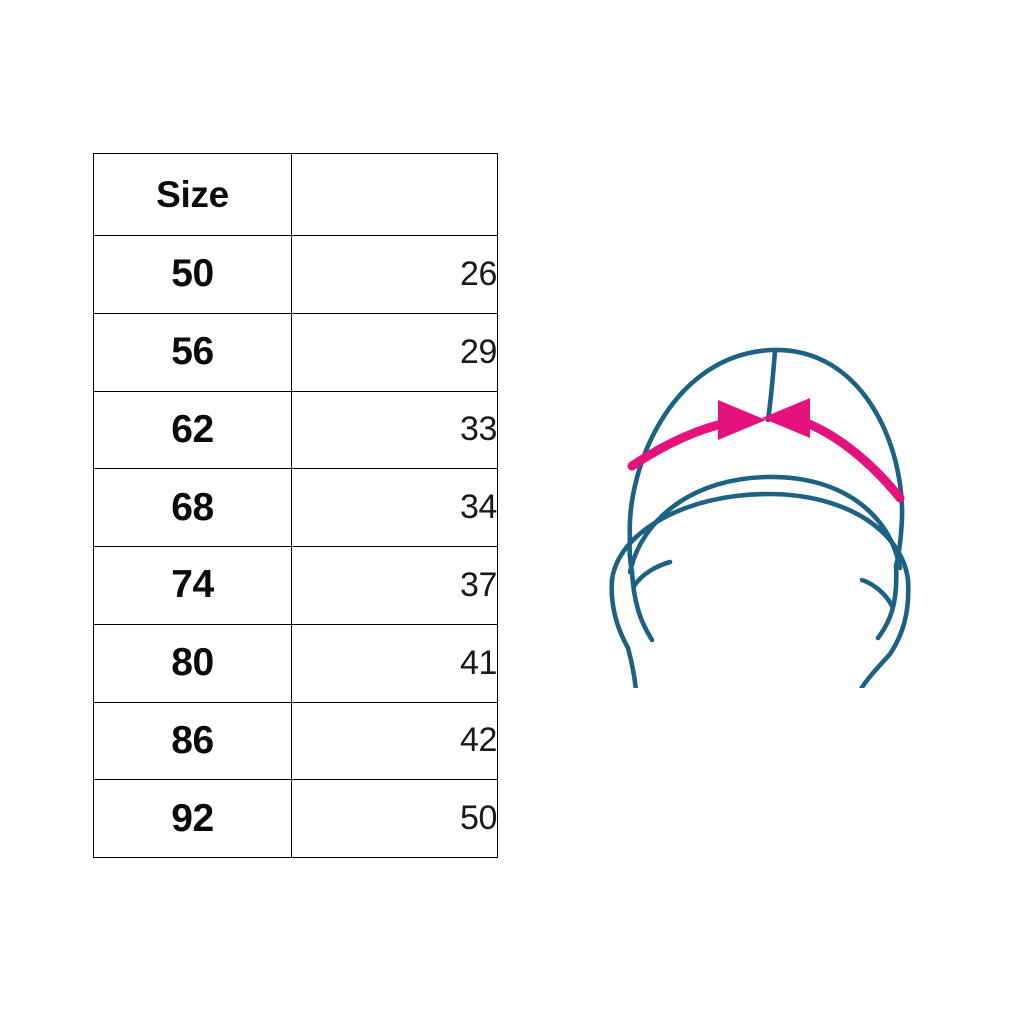 This screenshot has height=1024, width=1024. Describe the element at coordinates (192, 430) in the screenshot. I see `cell-size: 62` at that location.